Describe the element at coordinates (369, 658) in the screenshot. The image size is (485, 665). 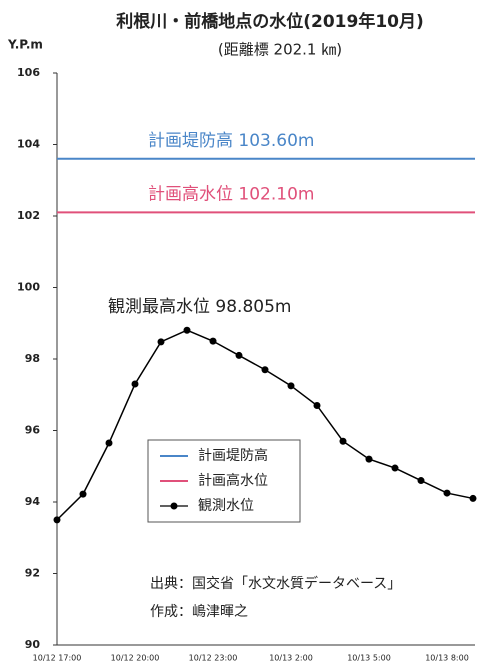
I see `x-tick-label: 10/13 5:00` at that location.